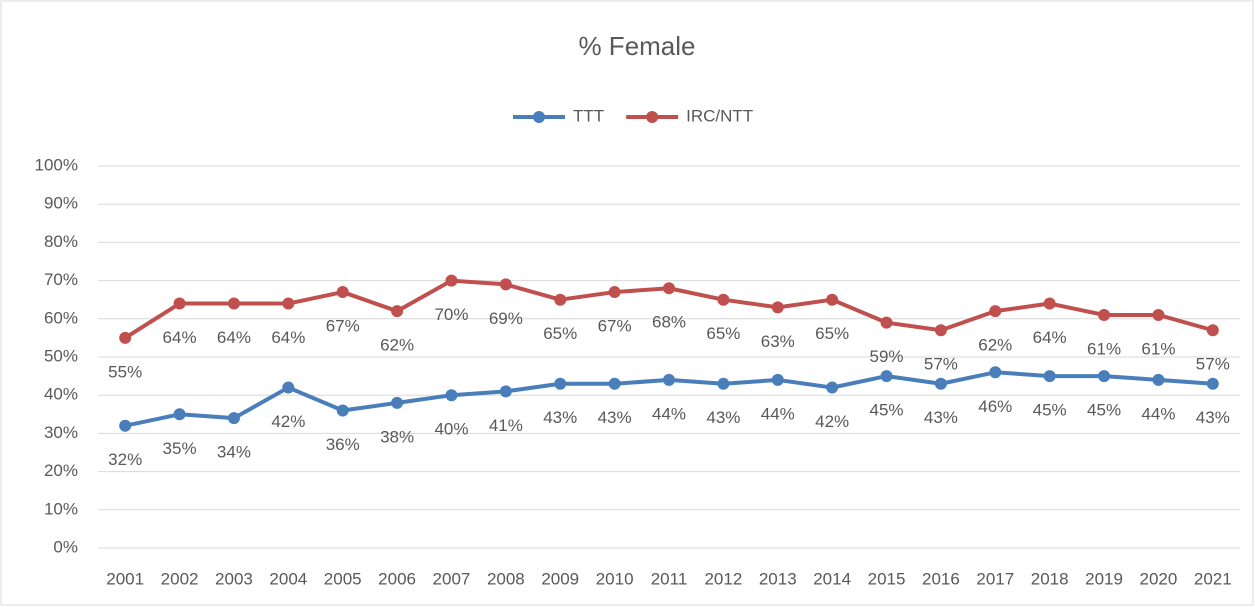  What do you see at coordinates (1050, 578) in the screenshot?
I see `x-tick-label: 2018` at bounding box center [1050, 578].